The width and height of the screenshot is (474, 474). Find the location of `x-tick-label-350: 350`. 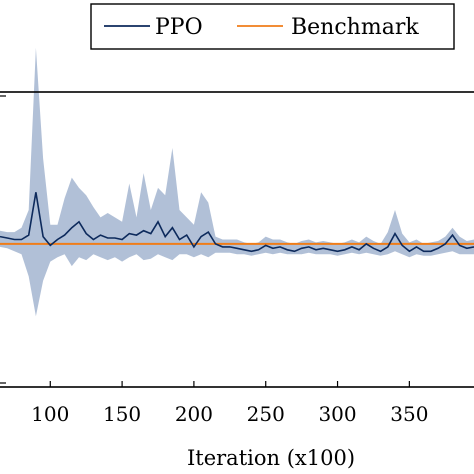

x-tick-label-350: 350 is located at coordinates (409, 414).